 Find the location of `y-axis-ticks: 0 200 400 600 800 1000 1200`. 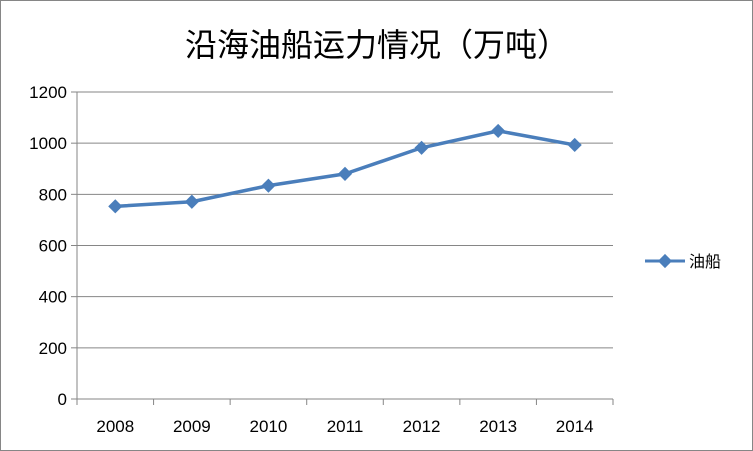

y-axis-ticks: 0 200 400 600 800 1000 1200 is located at coordinates (53, 246).